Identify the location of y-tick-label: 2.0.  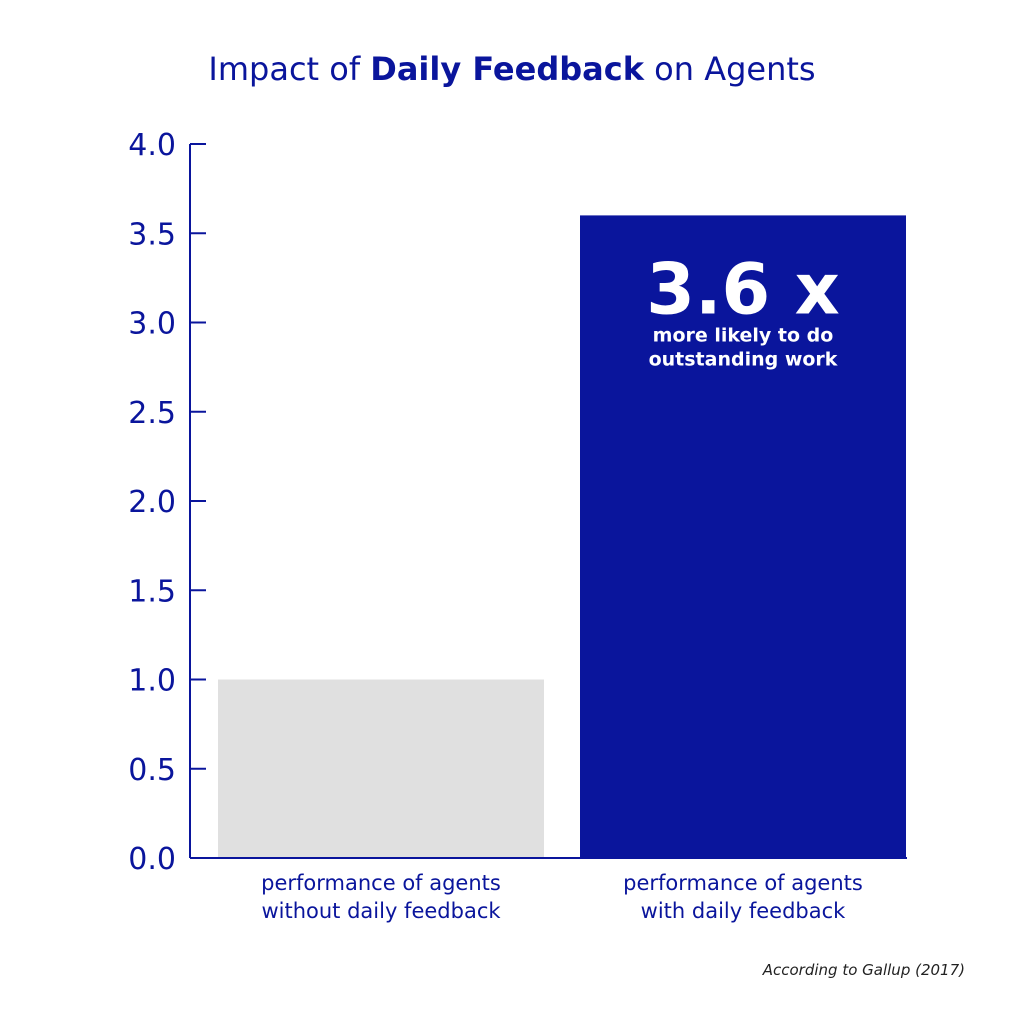
(152, 502).